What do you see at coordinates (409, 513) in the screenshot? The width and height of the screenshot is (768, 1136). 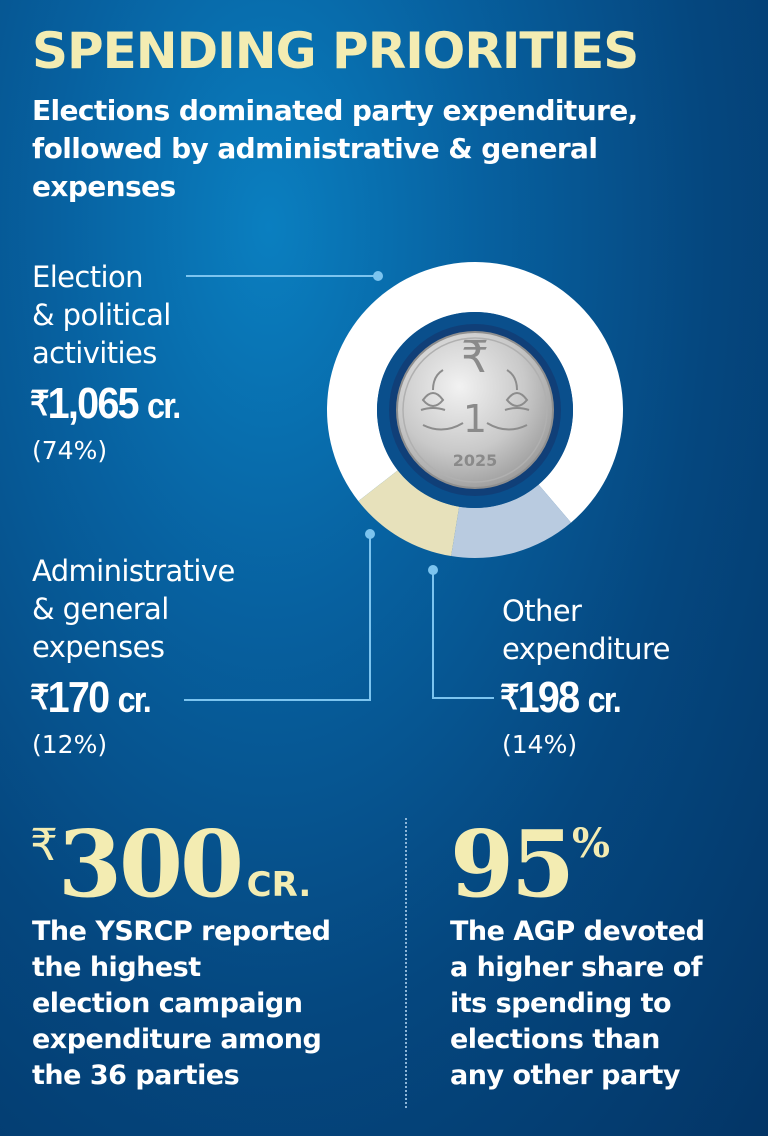 I see `donut-slice-admin` at bounding box center [409, 513].